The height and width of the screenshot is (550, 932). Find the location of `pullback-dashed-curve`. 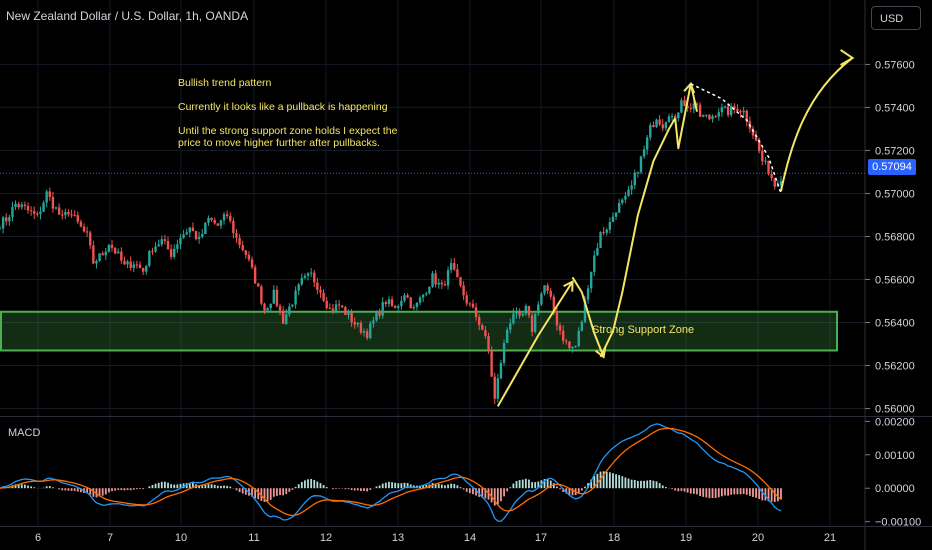

pullback-dashed-curve is located at coordinates (736, 138).